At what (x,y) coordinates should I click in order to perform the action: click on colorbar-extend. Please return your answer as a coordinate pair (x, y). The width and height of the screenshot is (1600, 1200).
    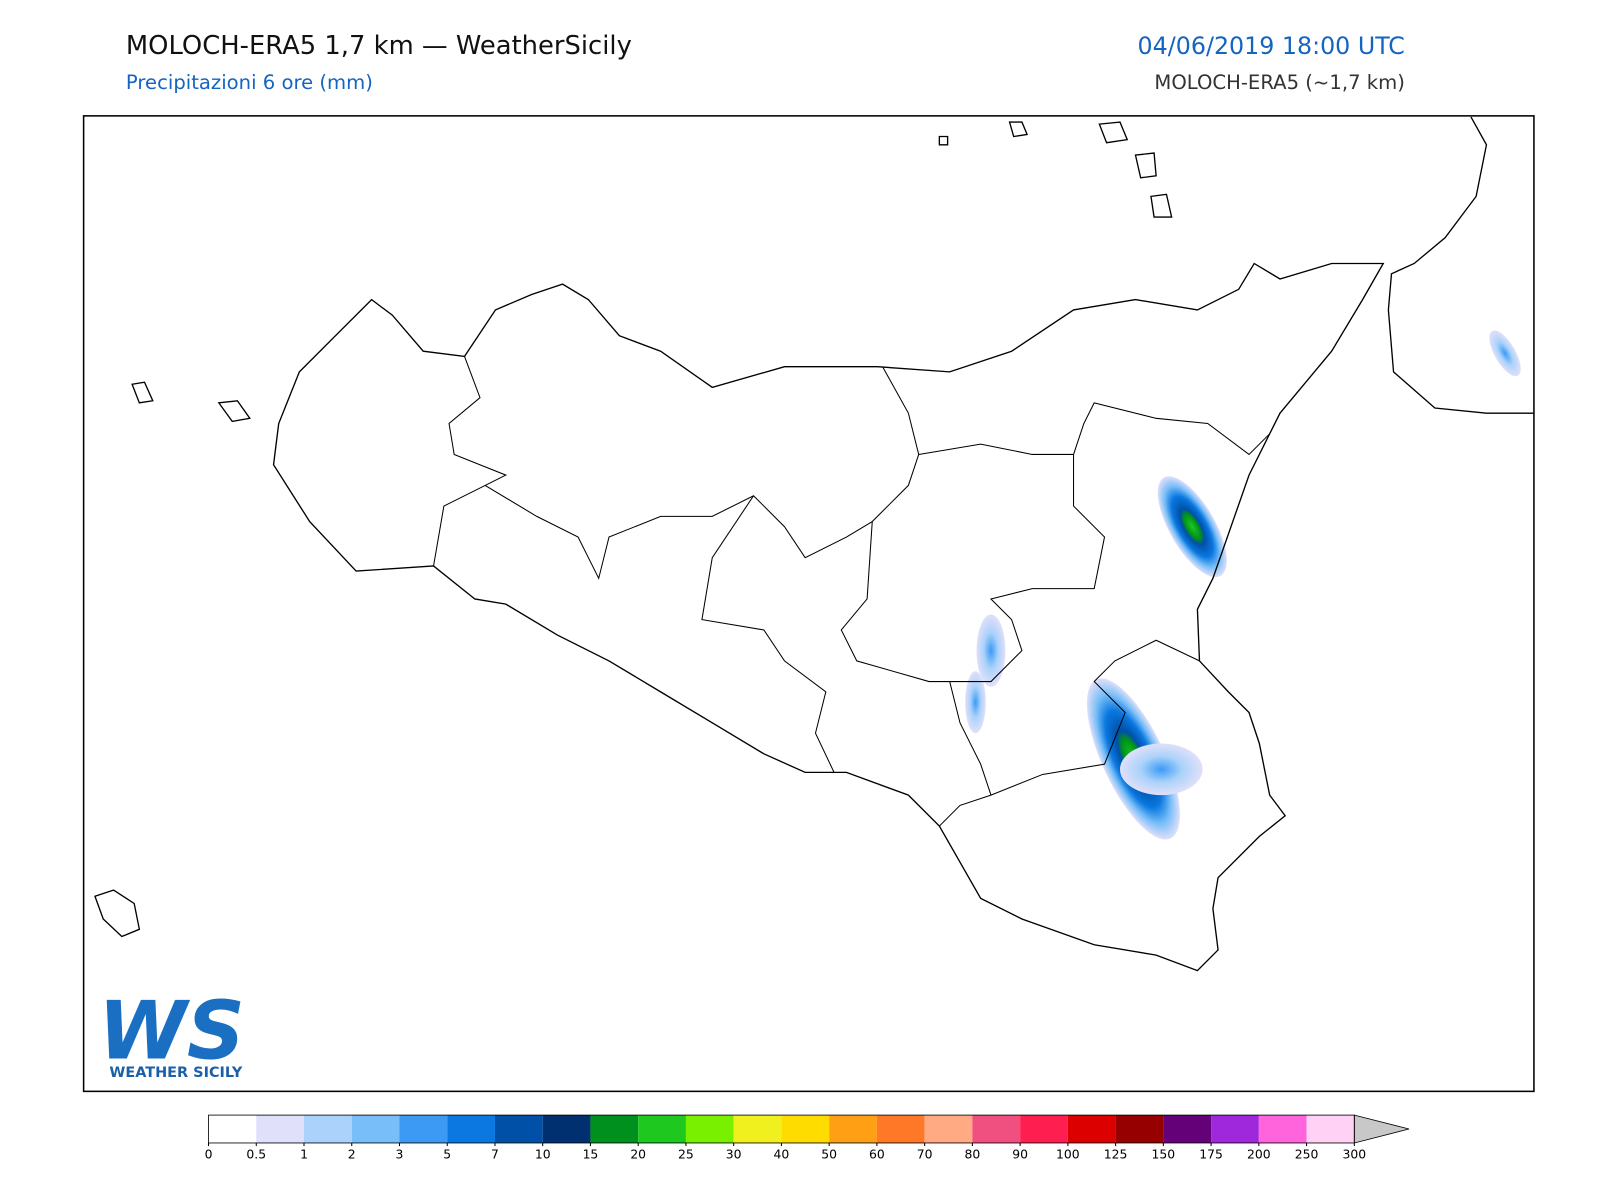
    Looking at the image, I should click on (1381, 1129).